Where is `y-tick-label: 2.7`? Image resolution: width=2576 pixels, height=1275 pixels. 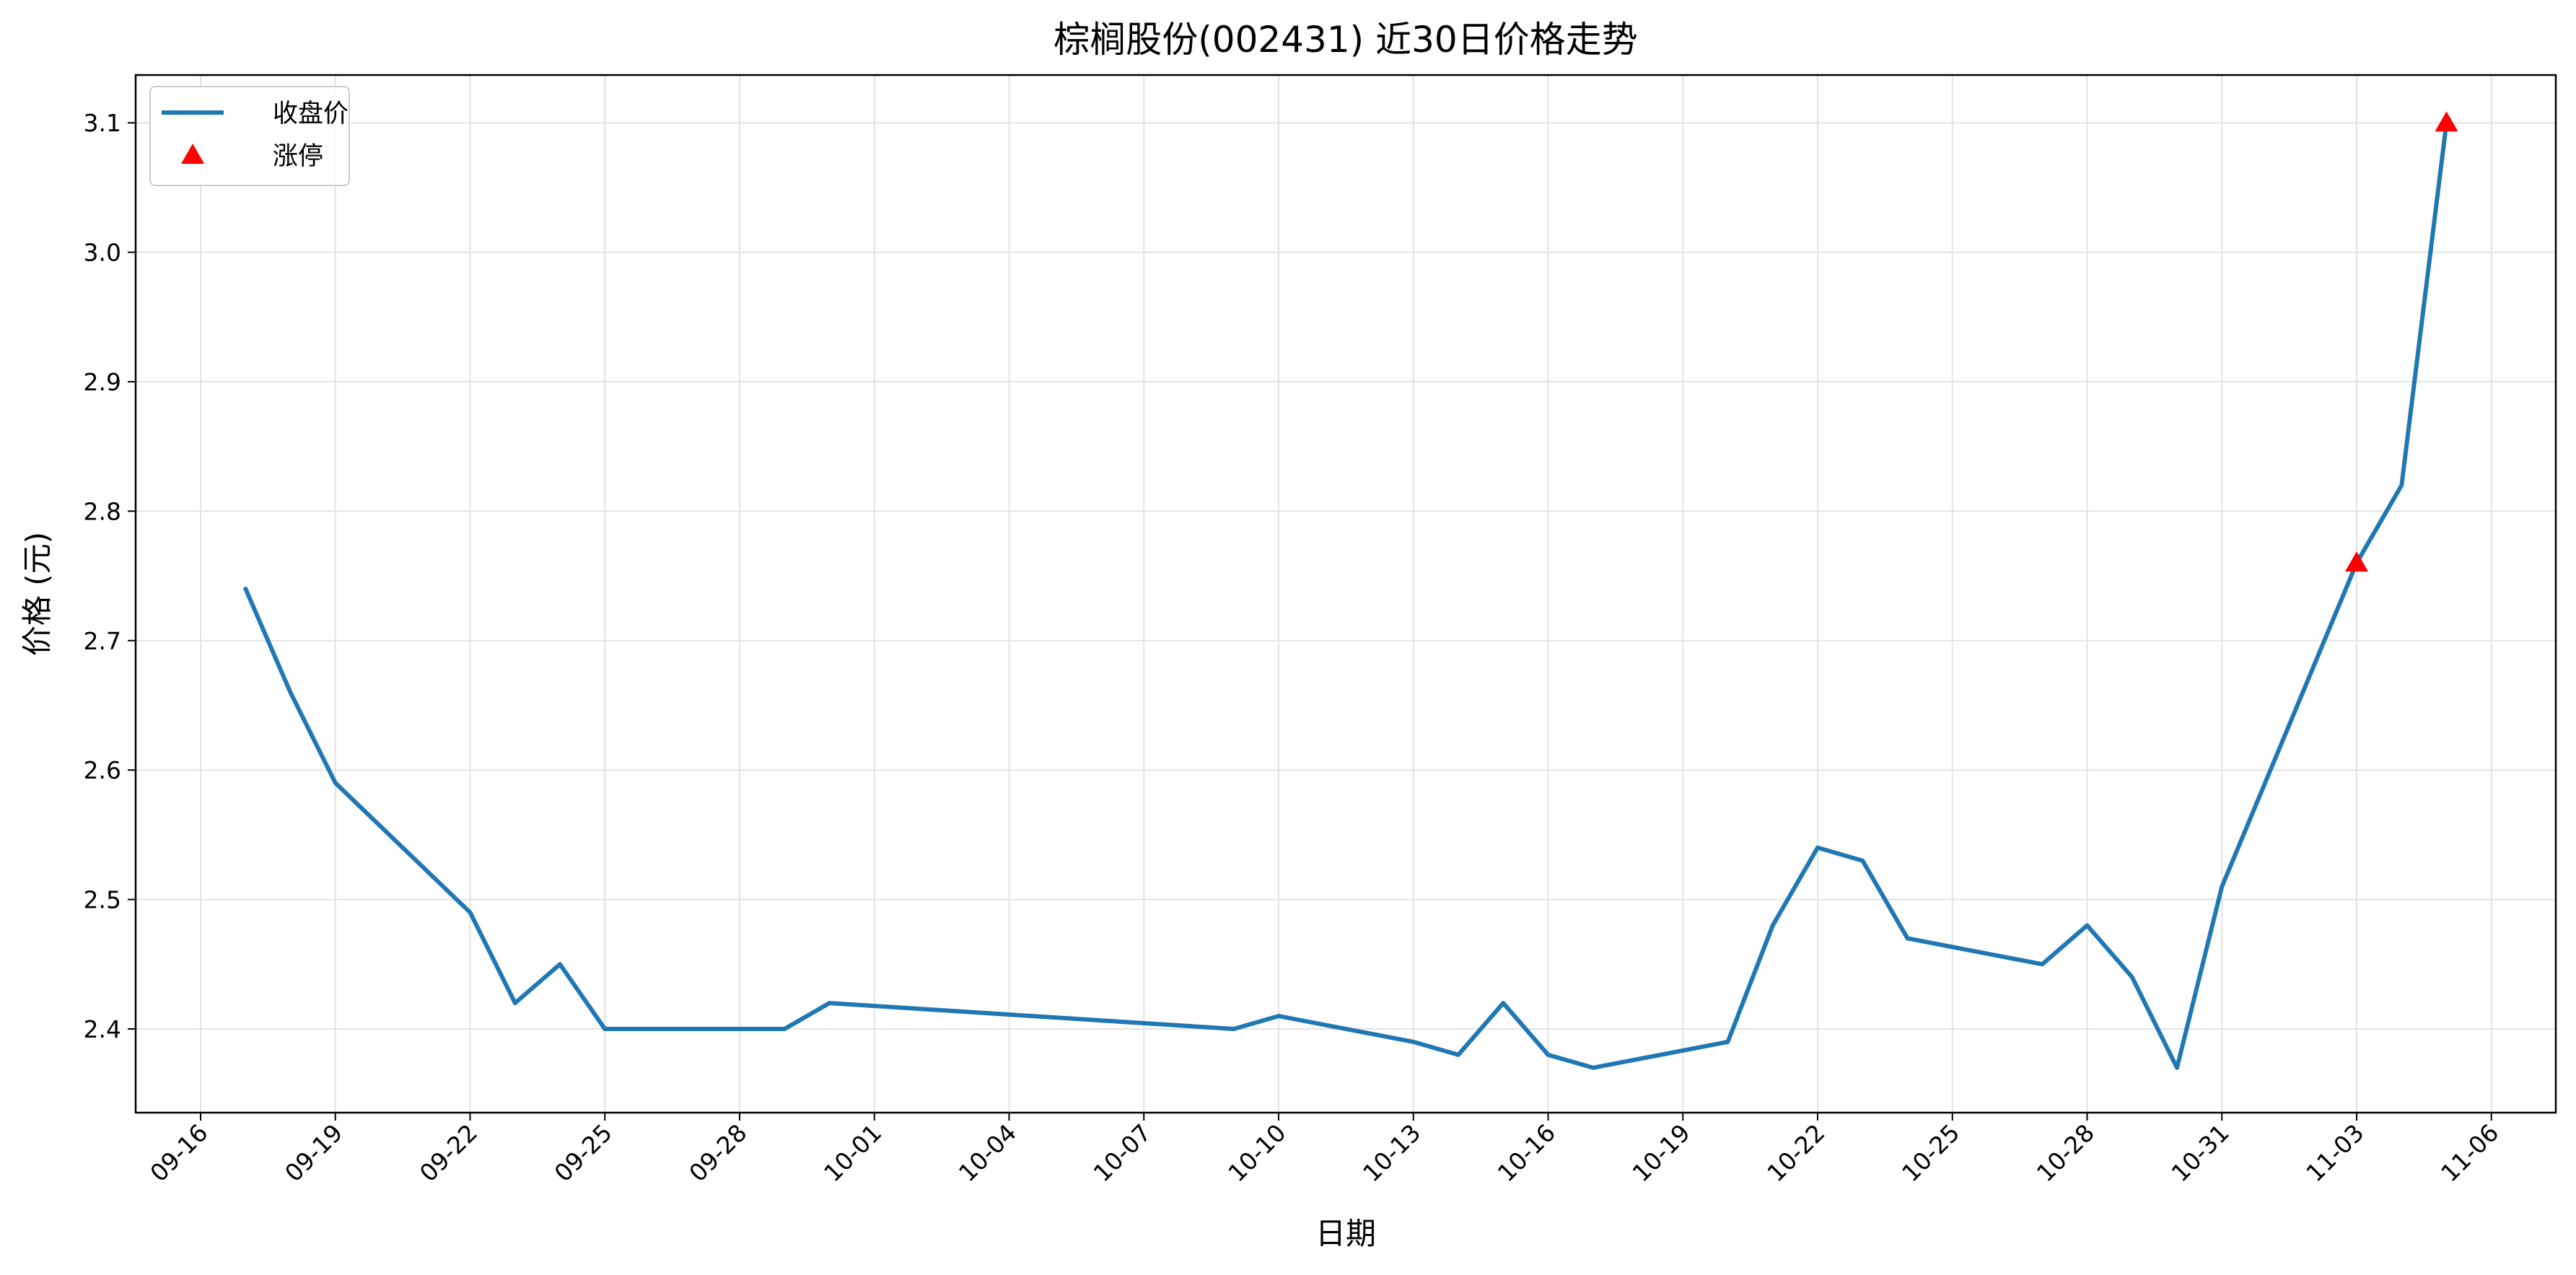 y-tick-label: 2.7 is located at coordinates (103, 641).